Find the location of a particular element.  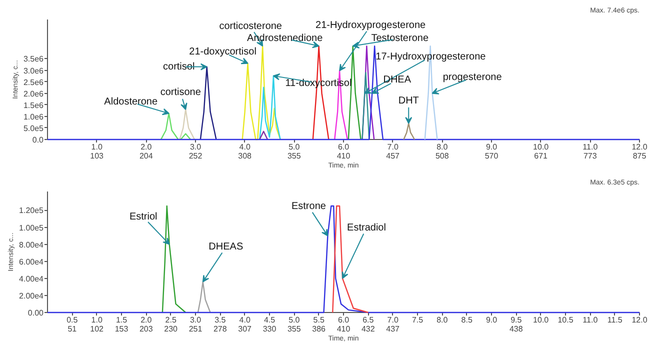

annotation: 570 is located at coordinates (491, 156).